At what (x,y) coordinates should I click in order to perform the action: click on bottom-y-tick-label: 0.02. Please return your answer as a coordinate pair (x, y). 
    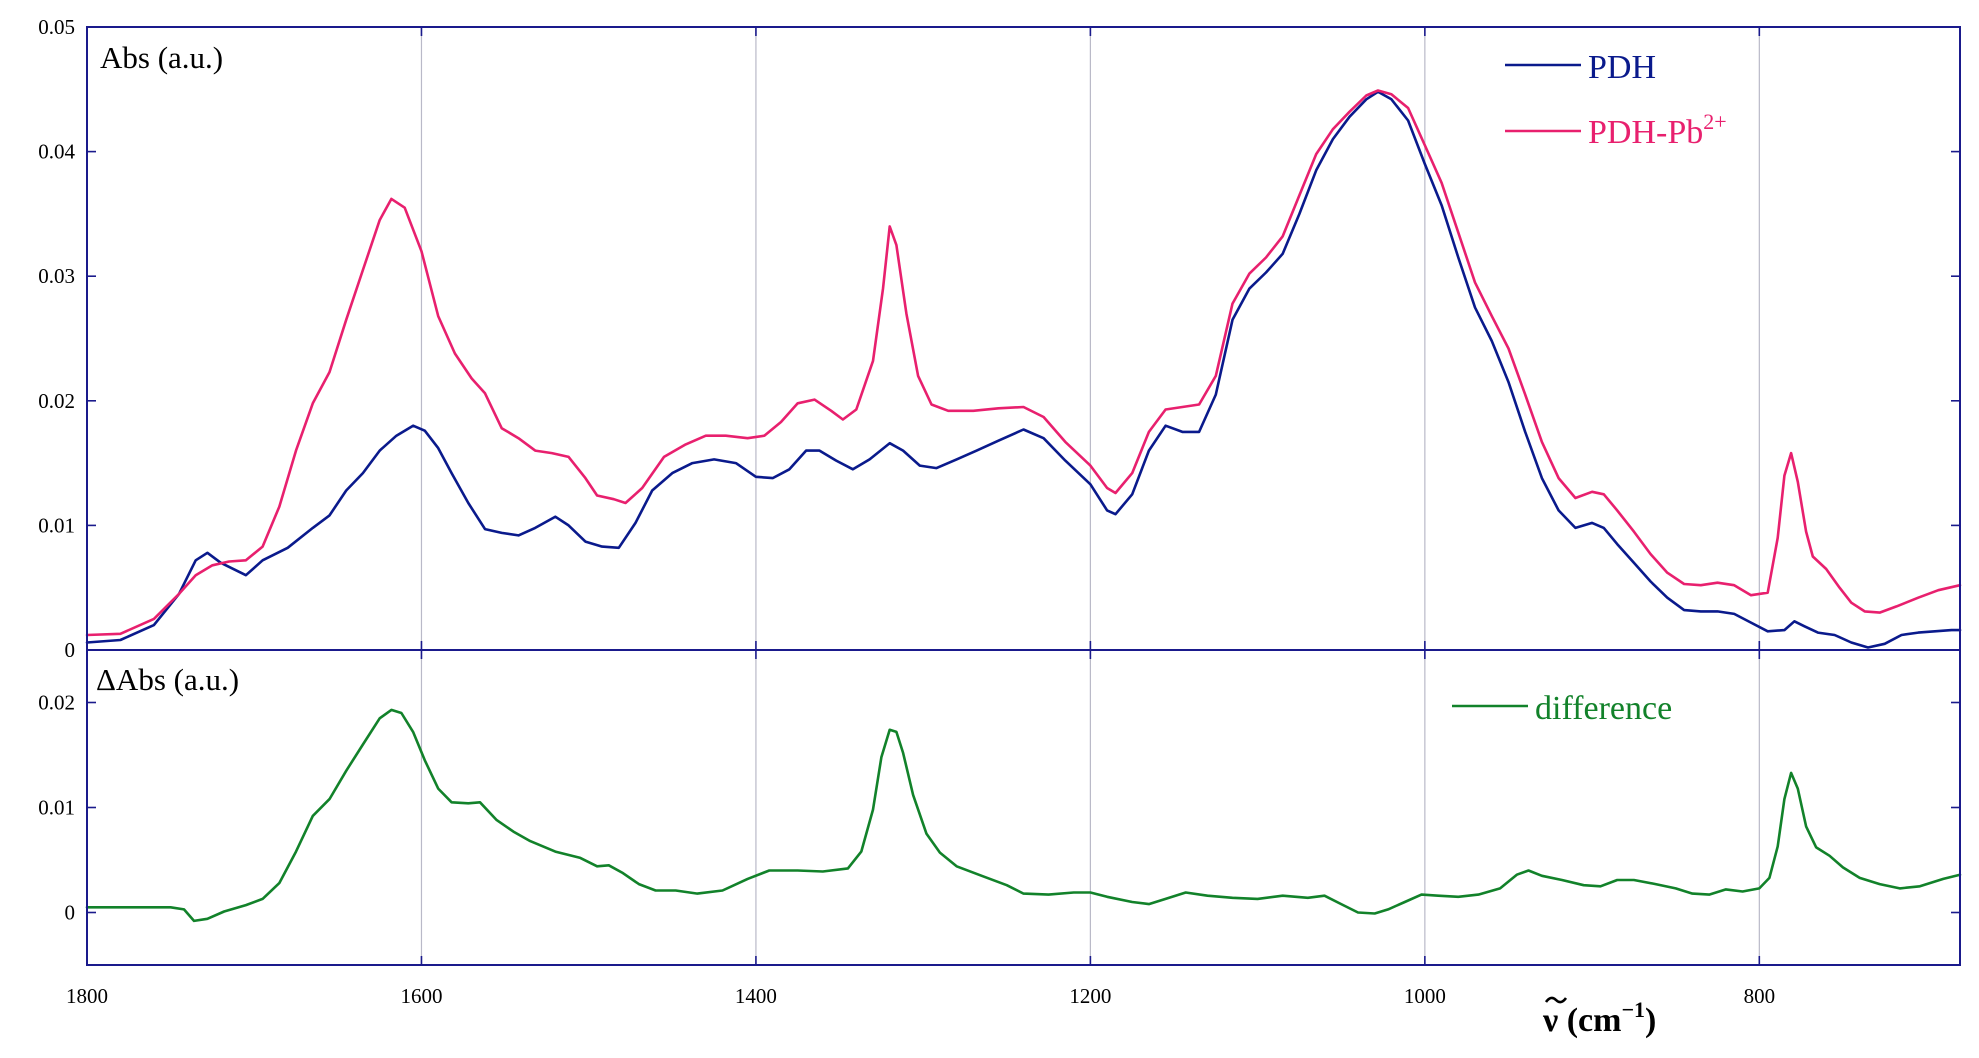
    Looking at the image, I should click on (56, 703).